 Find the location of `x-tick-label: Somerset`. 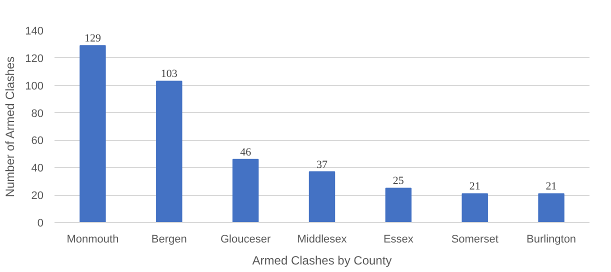

x-tick-label: Somerset is located at coordinates (474, 240).